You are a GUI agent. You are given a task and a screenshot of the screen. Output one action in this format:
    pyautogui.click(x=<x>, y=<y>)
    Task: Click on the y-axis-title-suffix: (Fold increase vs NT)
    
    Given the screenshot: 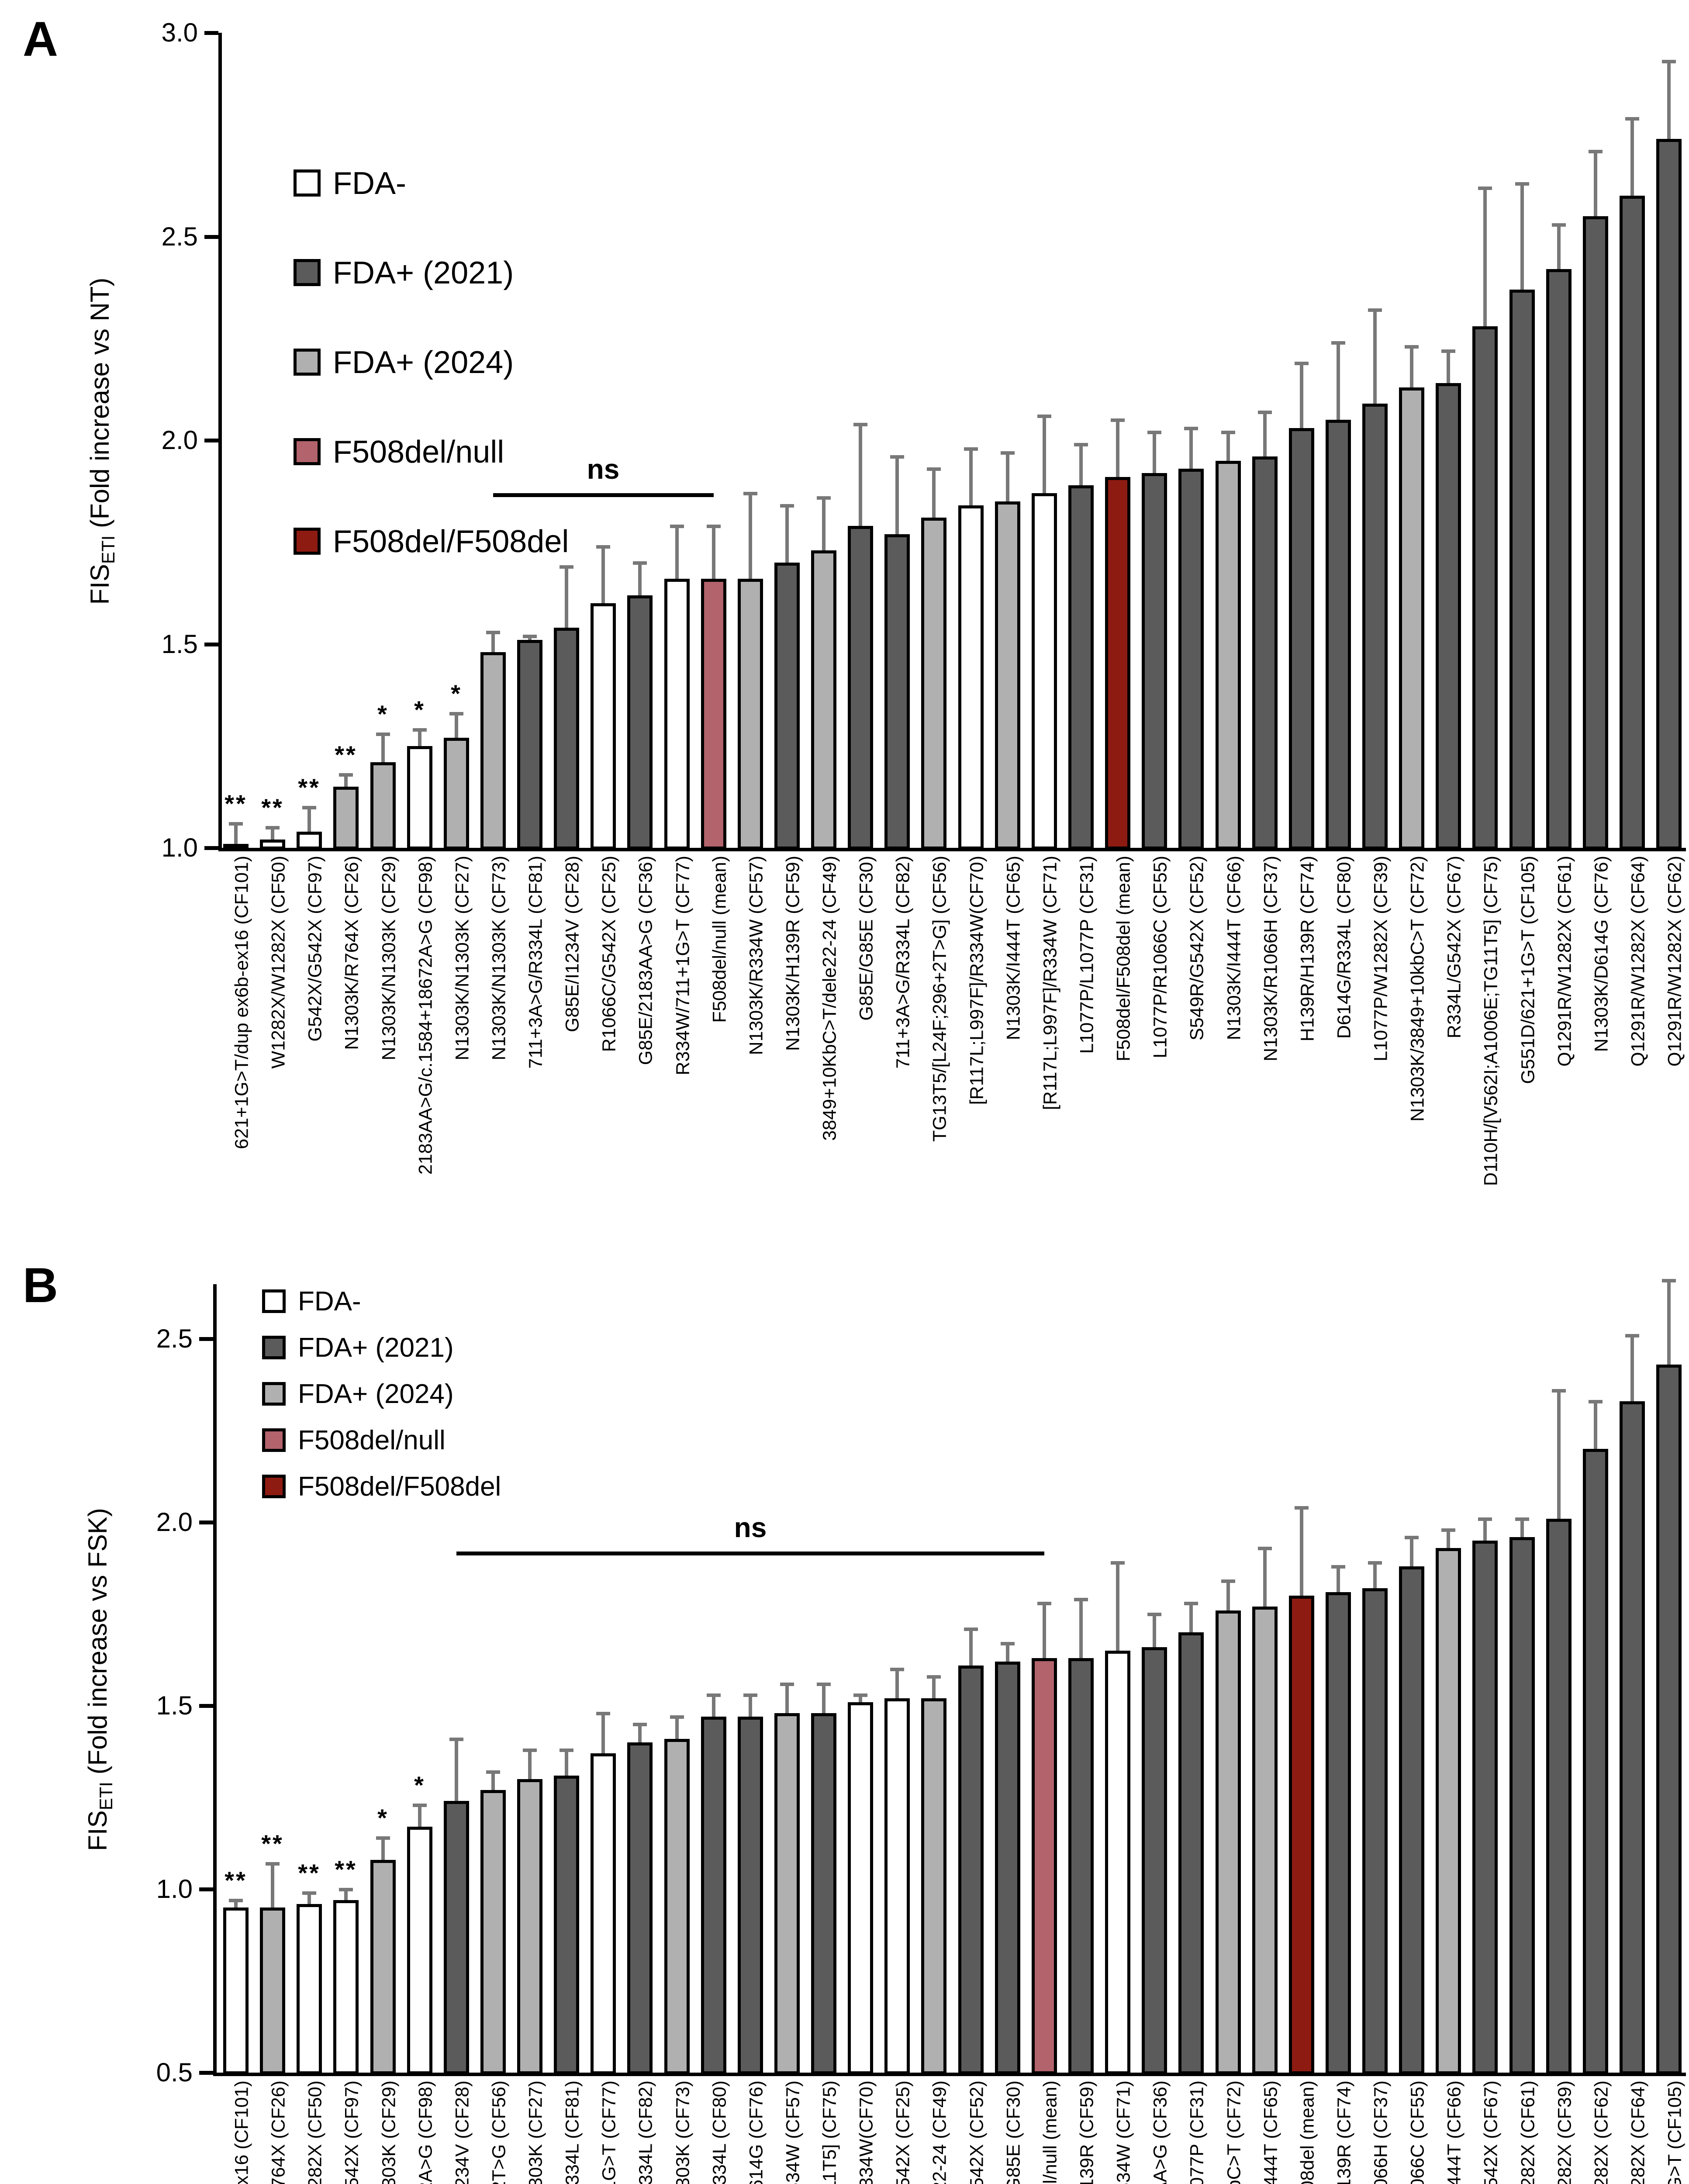 What is the action you would take?
    pyautogui.click(x=99, y=406)
    